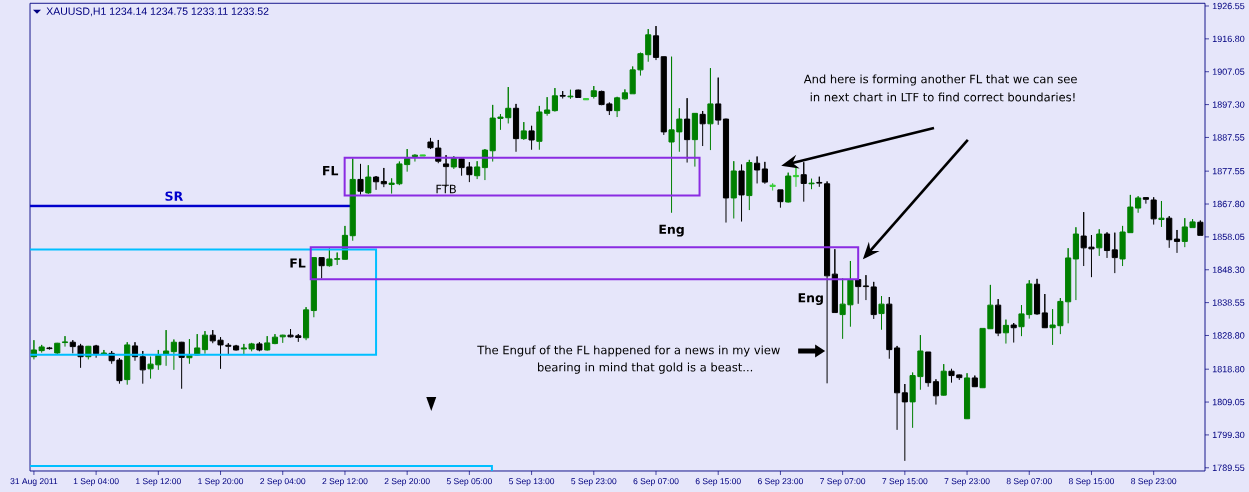 This screenshot has height=492, width=1249. What do you see at coordinates (1154, 482) in the screenshot?
I see `x-tick-label: 8 Sep 23:00` at bounding box center [1154, 482].